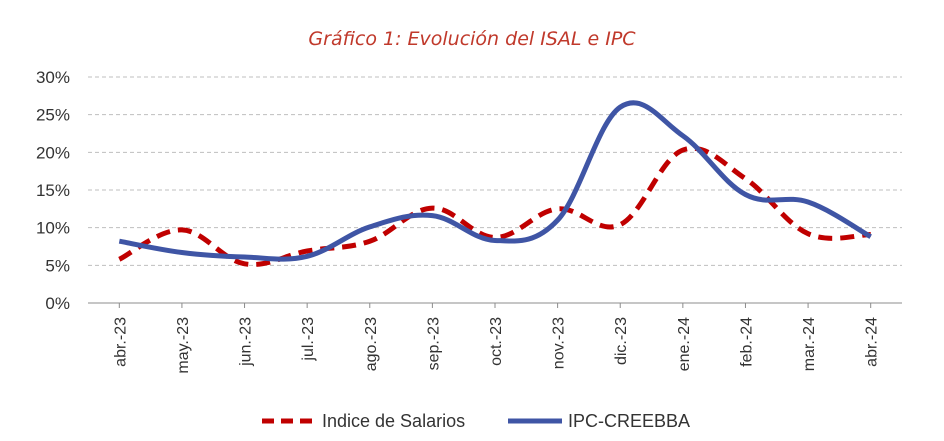 The height and width of the screenshot is (441, 944). I want to click on x-tick-label: ago.-23, so click(371, 344).